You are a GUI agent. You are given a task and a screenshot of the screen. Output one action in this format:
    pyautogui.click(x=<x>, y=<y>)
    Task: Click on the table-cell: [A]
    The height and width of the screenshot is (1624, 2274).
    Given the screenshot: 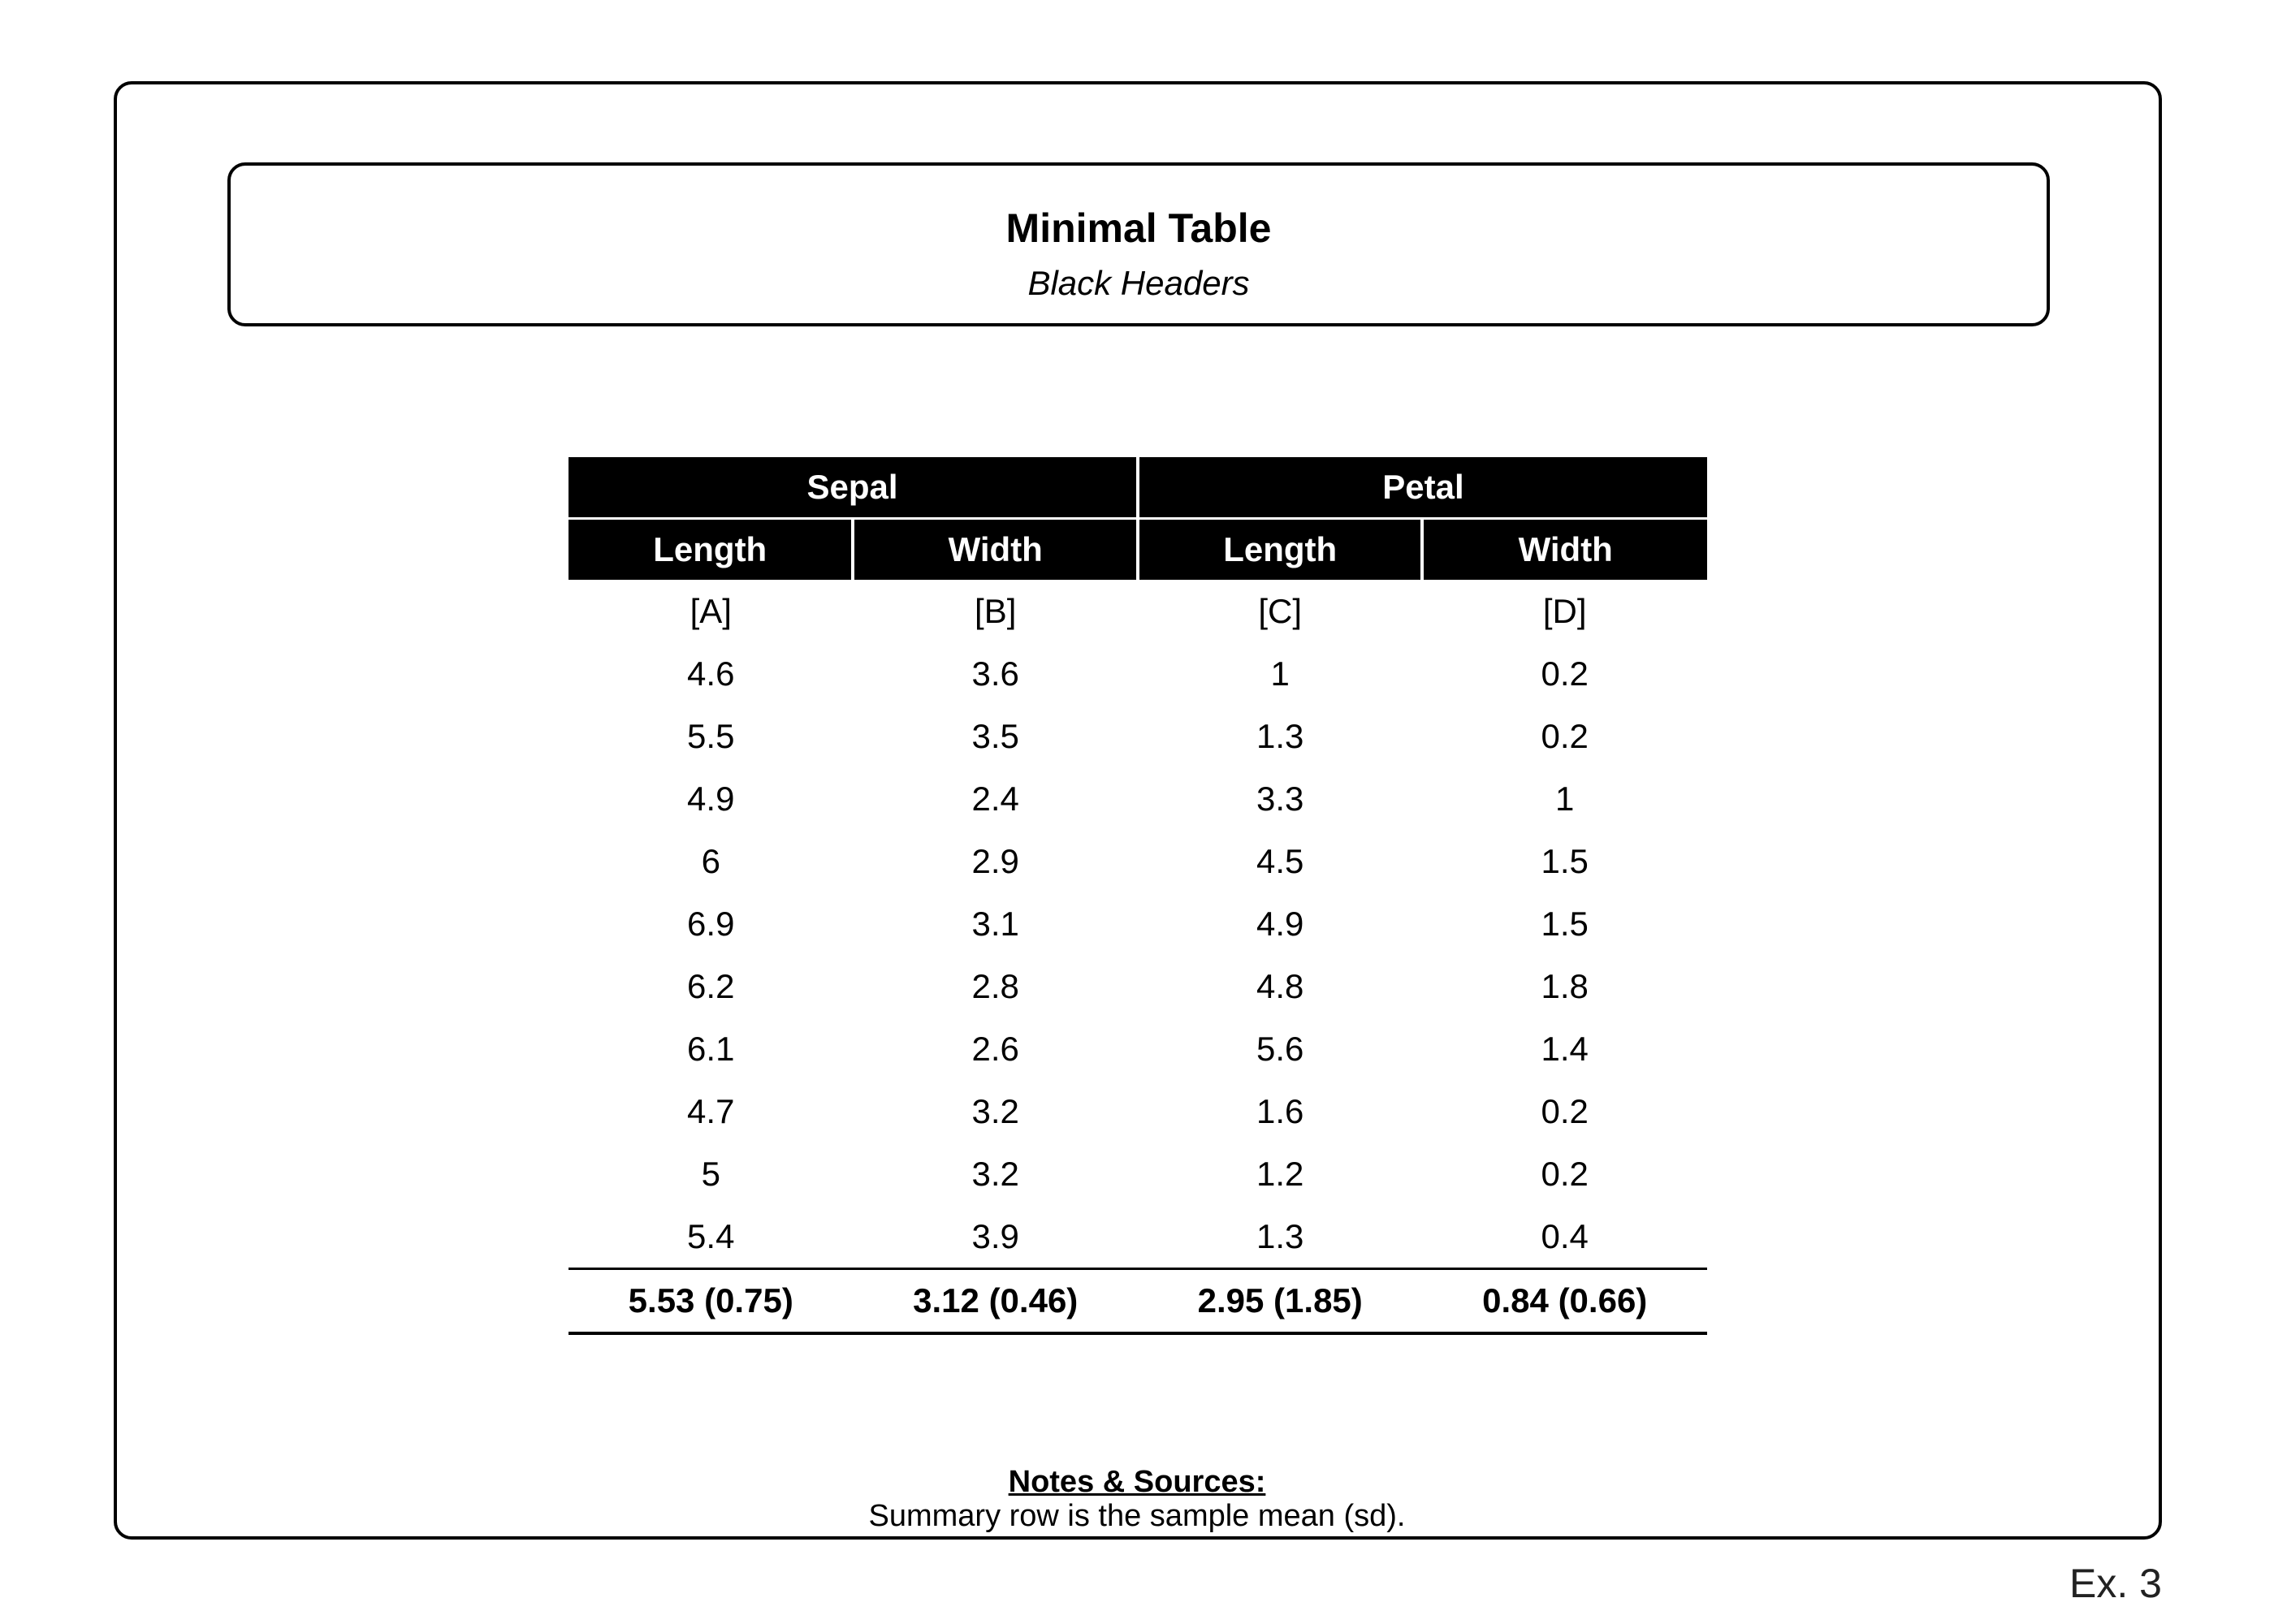 What is the action you would take?
    pyautogui.click(x=711, y=611)
    